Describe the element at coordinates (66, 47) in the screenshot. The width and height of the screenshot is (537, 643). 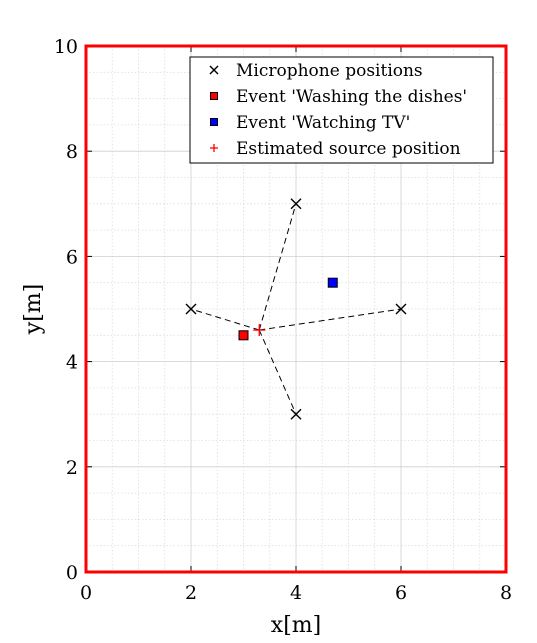
I see `y-tick-label: 10` at that location.